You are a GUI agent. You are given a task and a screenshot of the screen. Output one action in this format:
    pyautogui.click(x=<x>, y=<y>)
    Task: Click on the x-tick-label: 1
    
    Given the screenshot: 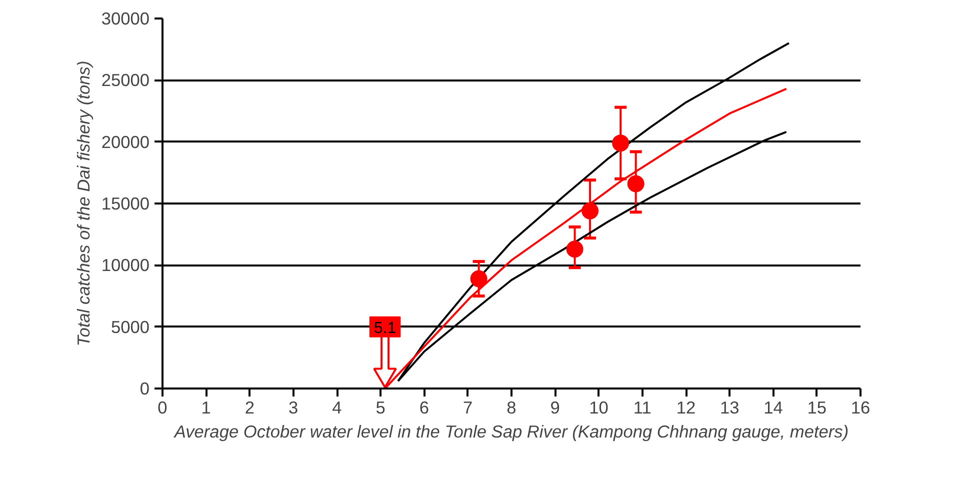 What is the action you would take?
    pyautogui.click(x=206, y=408)
    